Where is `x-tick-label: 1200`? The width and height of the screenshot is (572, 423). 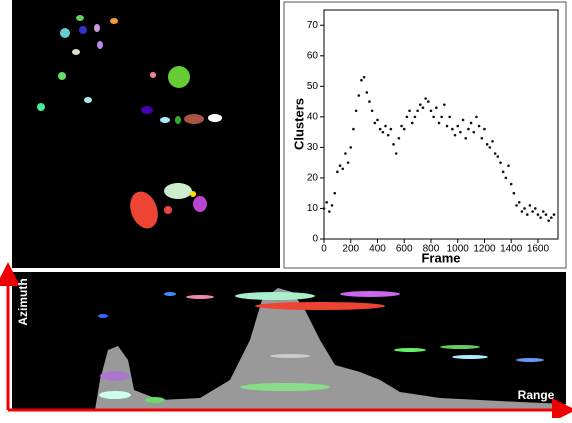
x-tick-label: 1200 is located at coordinates (484, 249).